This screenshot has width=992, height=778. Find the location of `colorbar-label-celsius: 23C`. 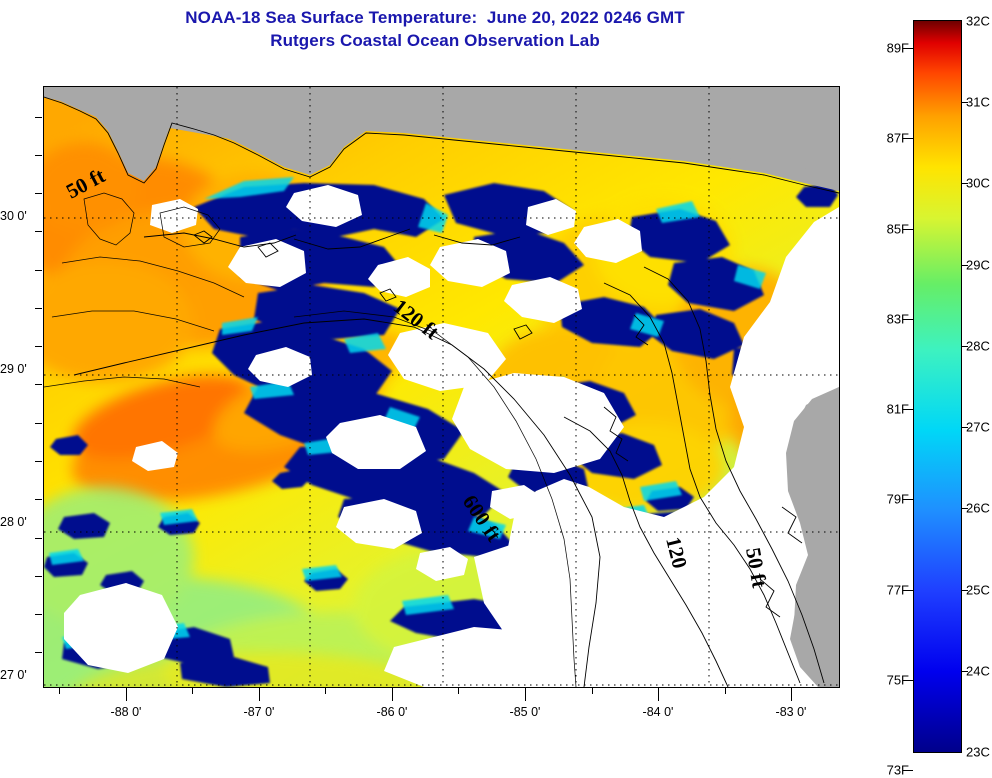

colorbar-label-celsius: 23C is located at coordinates (978, 752).